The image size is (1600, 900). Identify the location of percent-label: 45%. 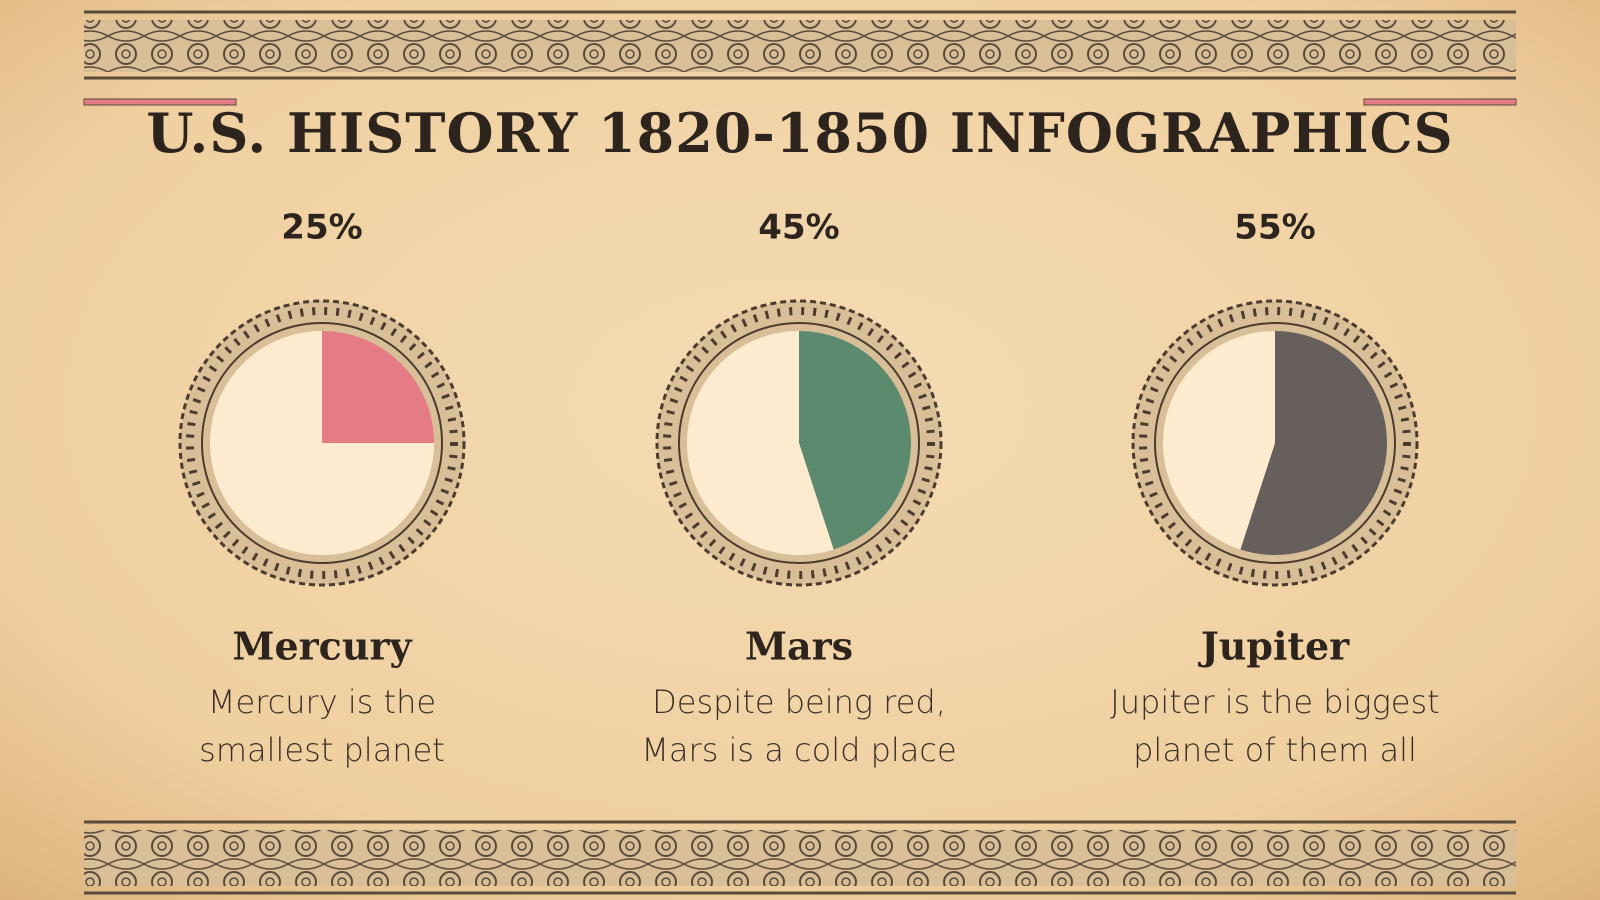
(798, 228).